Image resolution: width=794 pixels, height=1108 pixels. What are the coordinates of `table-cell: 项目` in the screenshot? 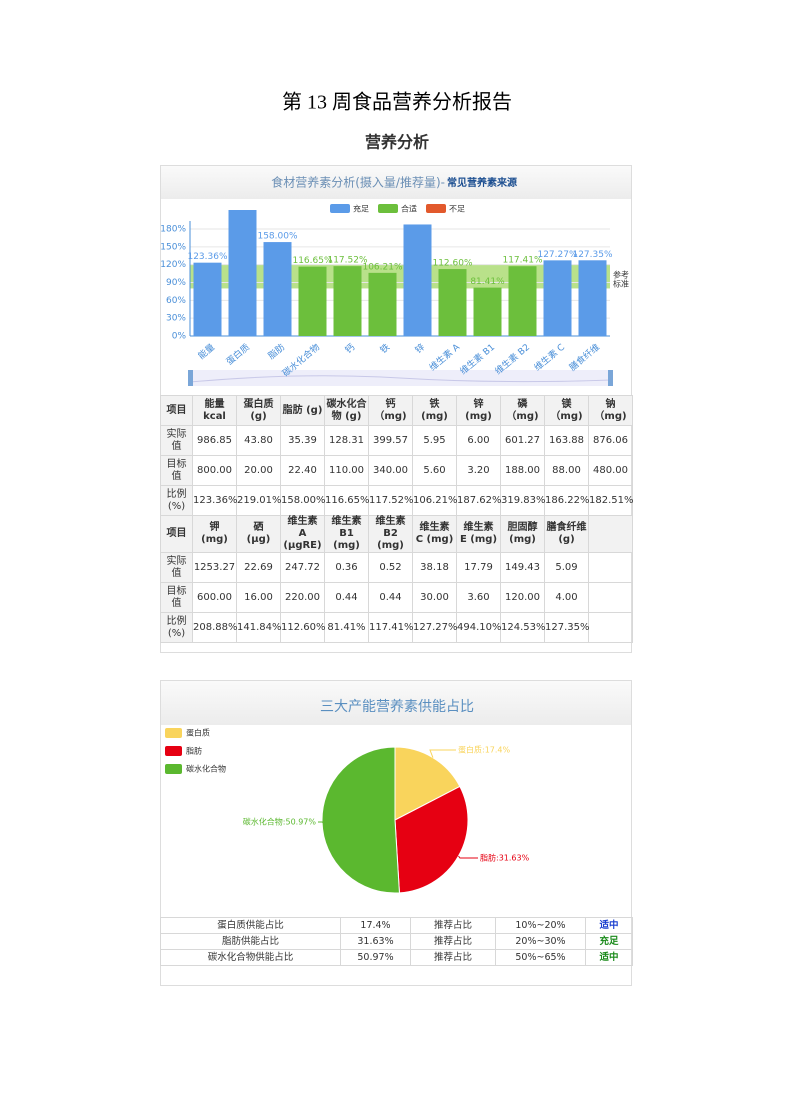 It's located at (176, 534).